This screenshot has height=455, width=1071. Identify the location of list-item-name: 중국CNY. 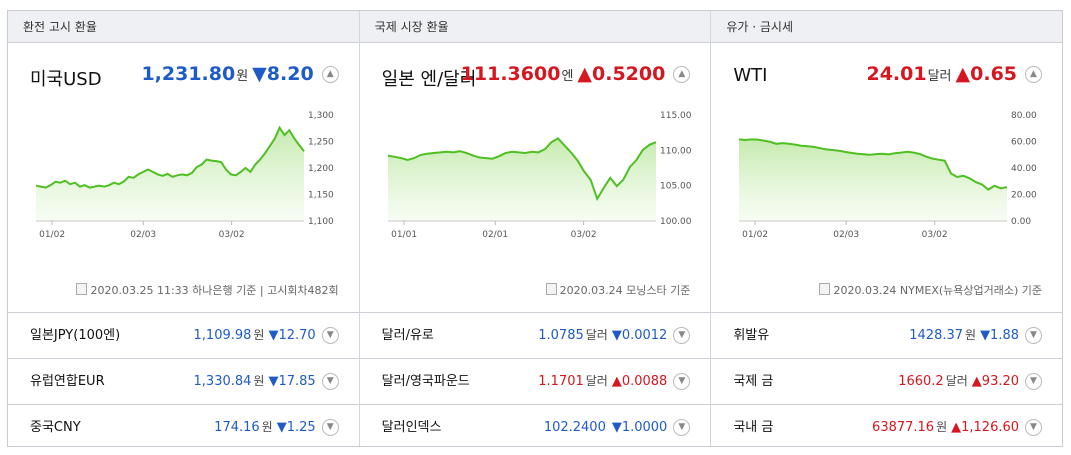
(55, 427).